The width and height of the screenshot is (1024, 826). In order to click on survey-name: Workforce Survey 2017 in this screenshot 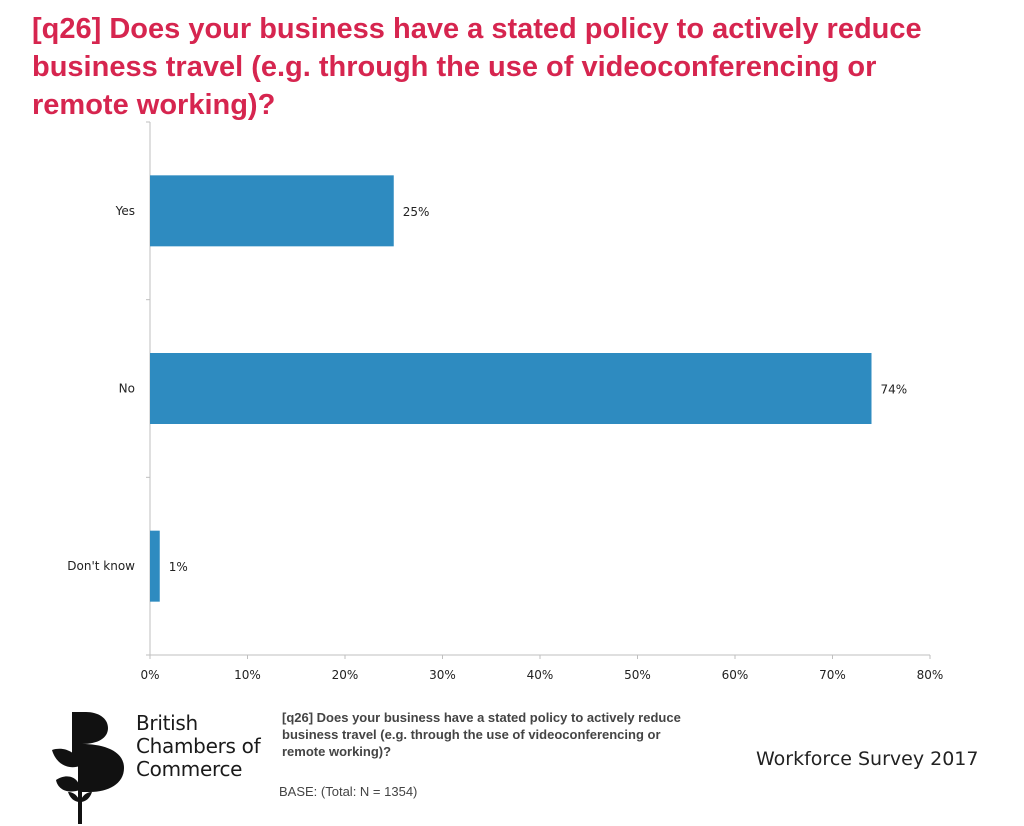, I will do `click(867, 759)`.